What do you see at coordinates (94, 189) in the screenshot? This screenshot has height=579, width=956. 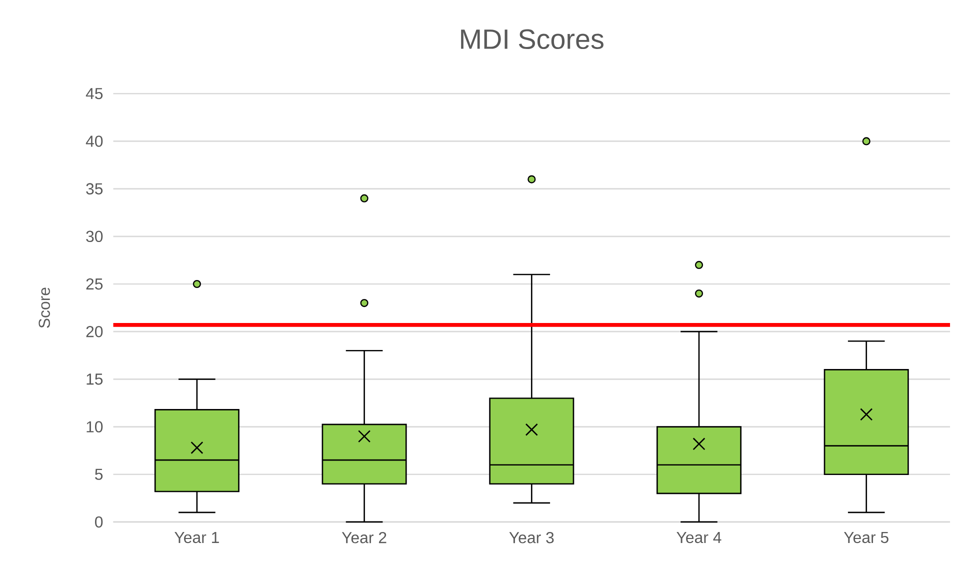 I see `y-tick-label: 35` at bounding box center [94, 189].